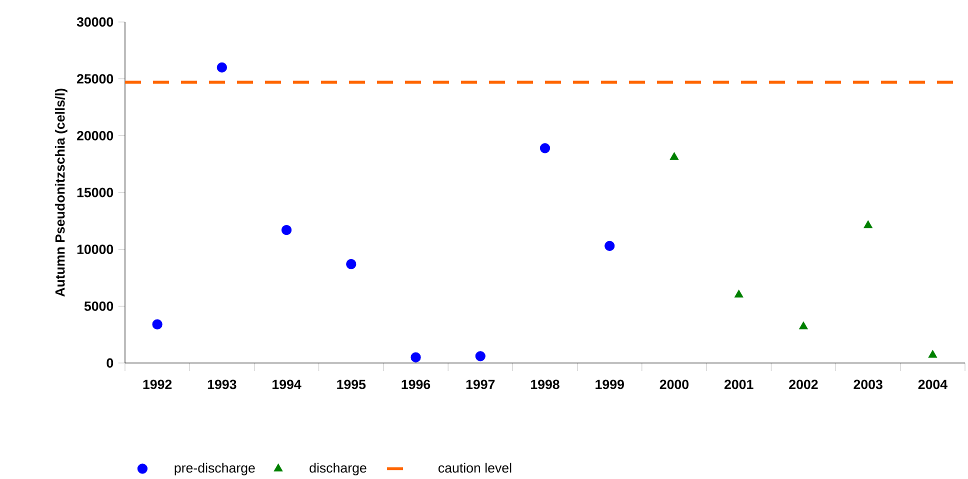  I want to click on x-tick-label: 1995, so click(351, 385).